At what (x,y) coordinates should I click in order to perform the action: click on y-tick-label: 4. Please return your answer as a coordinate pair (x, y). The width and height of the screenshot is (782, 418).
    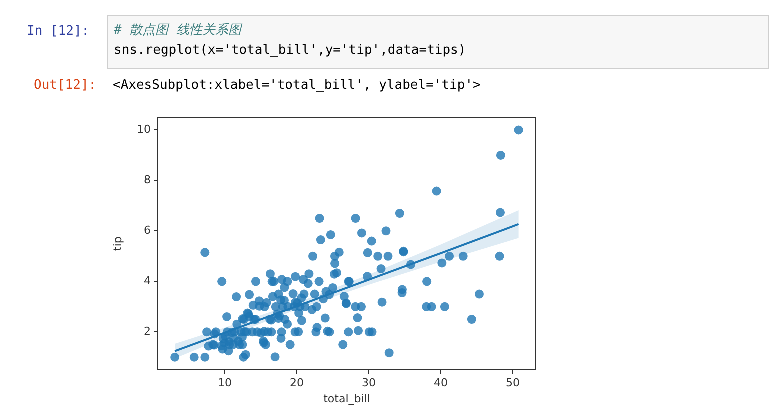
    Looking at the image, I should click on (147, 281).